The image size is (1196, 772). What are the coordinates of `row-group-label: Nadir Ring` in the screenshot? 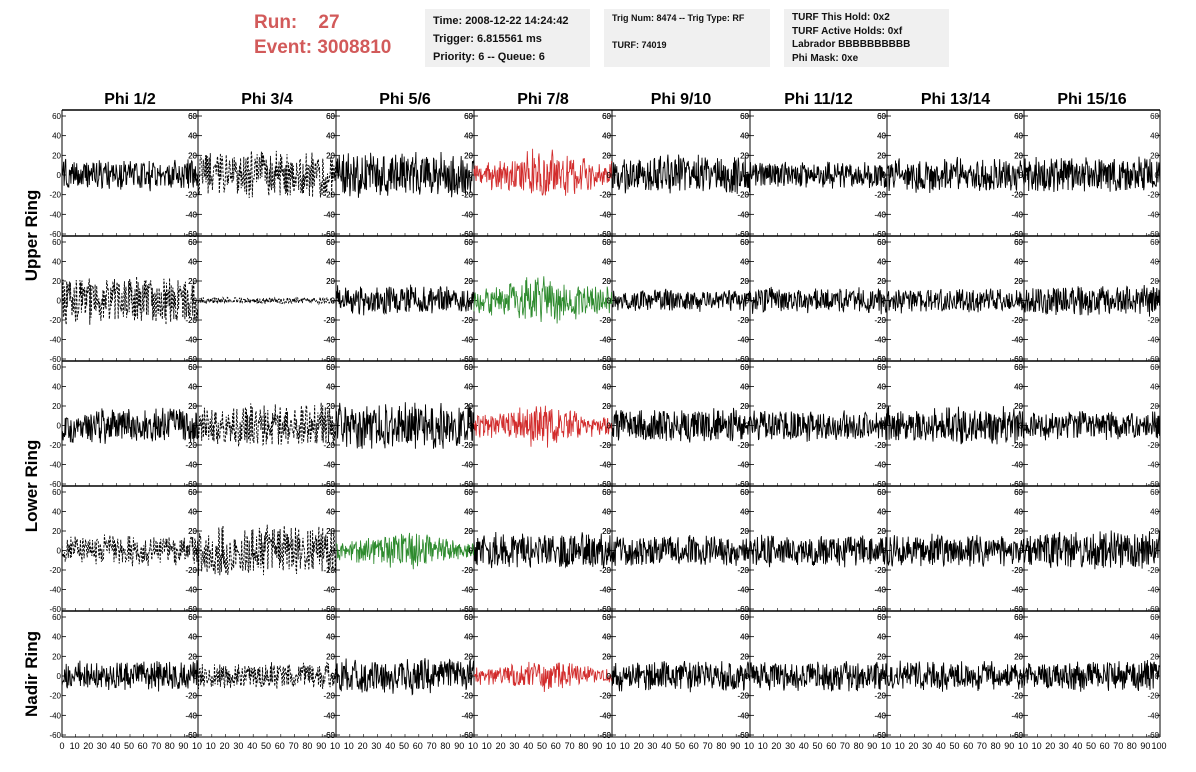 It's located at (31, 674).